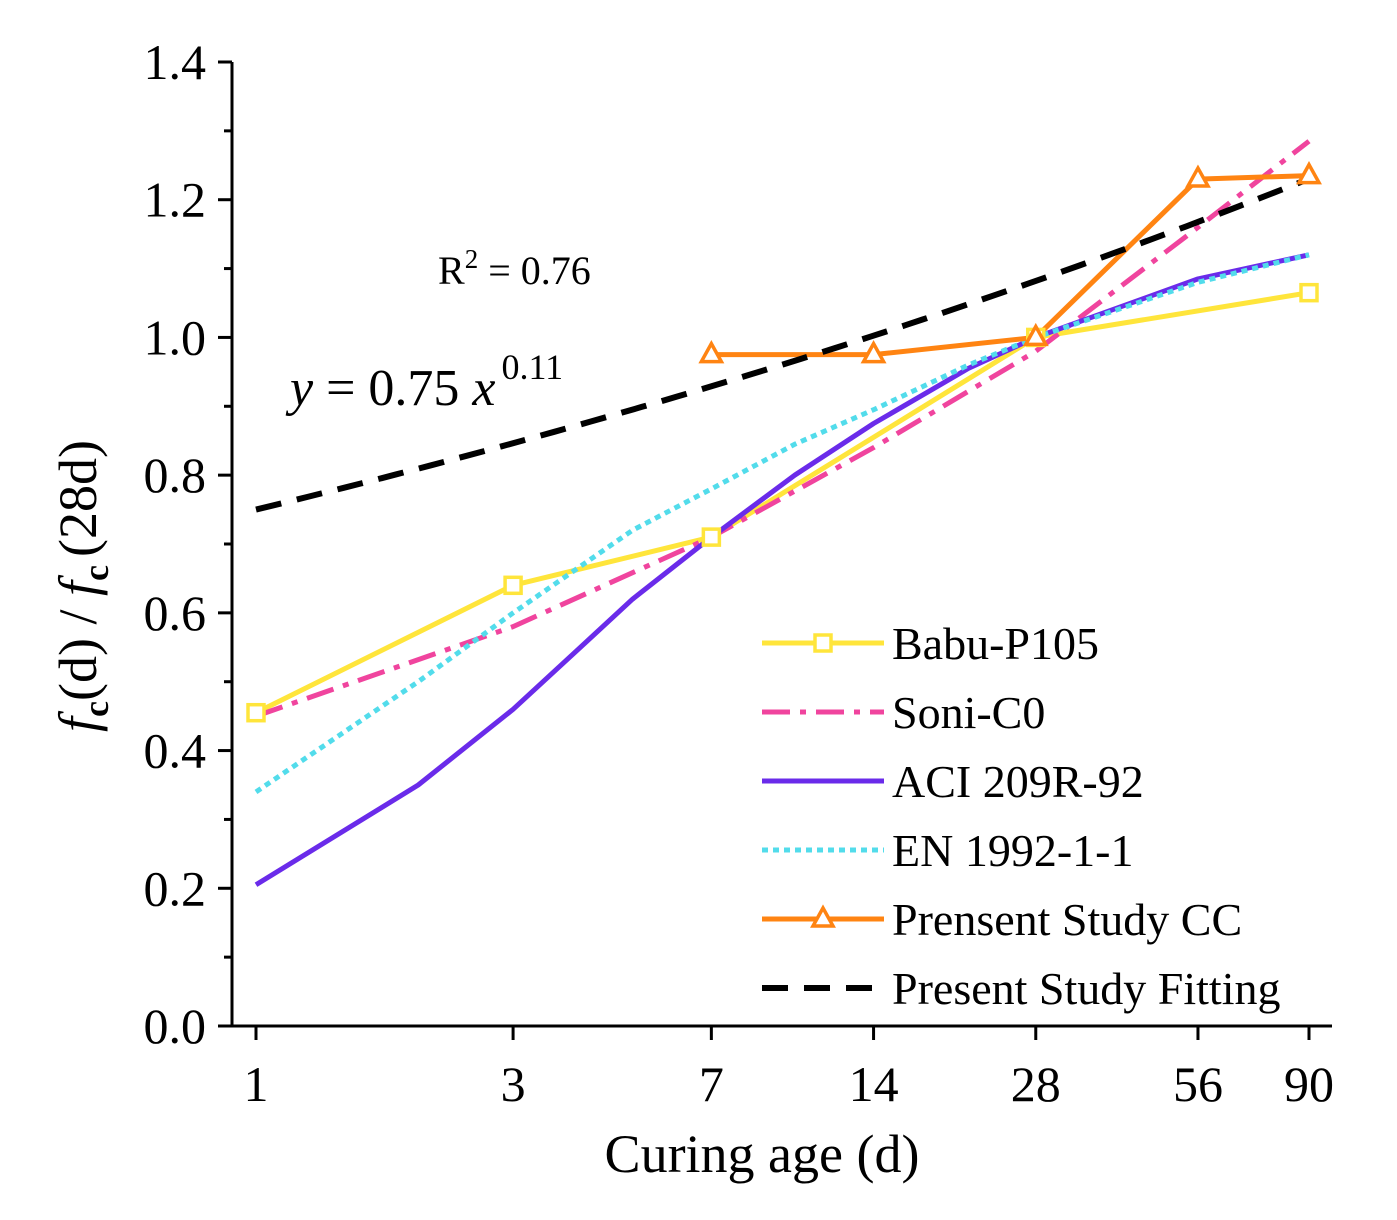 The height and width of the screenshot is (1220, 1397). I want to click on legend-label-3: EN 1992-1-1, so click(1012, 850).